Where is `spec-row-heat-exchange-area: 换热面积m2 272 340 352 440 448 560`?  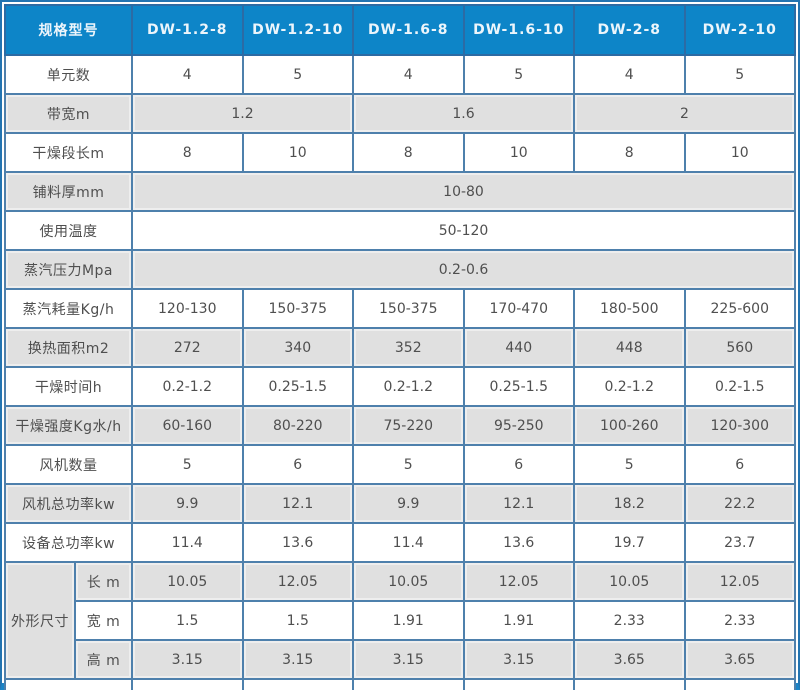 spec-row-heat-exchange-area: 换热面积m2 272 340 352 440 448 560 is located at coordinates (400, 347).